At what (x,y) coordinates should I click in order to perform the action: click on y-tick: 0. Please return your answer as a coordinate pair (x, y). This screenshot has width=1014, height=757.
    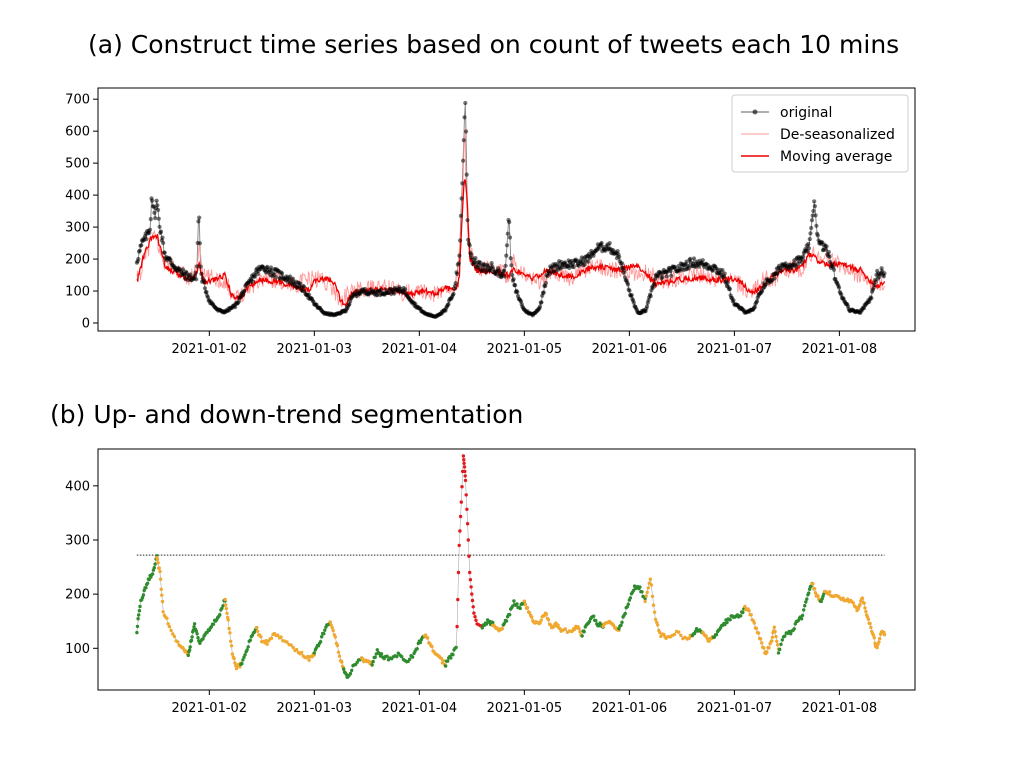
    Looking at the image, I should click on (90, 324).